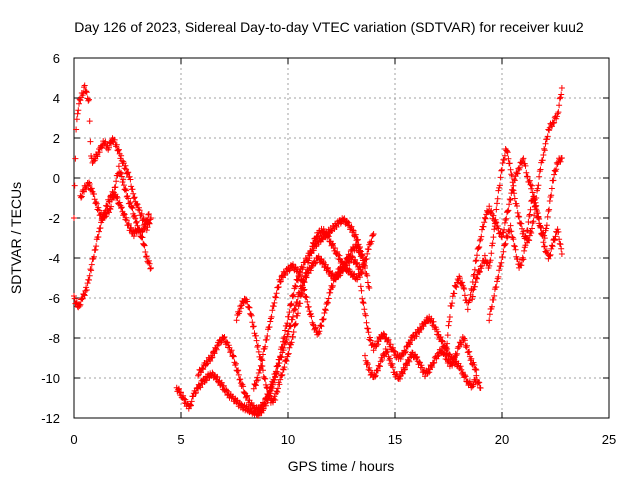  I want to click on series-11-markers, so click(517, 194).